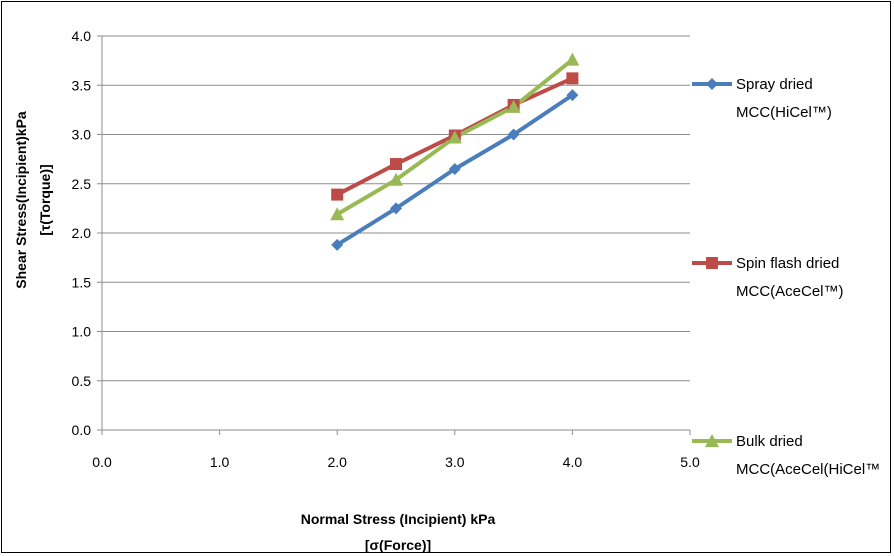 The width and height of the screenshot is (894, 556). I want to click on x-axis-title-line-2: [σ(Force)], so click(398, 545).